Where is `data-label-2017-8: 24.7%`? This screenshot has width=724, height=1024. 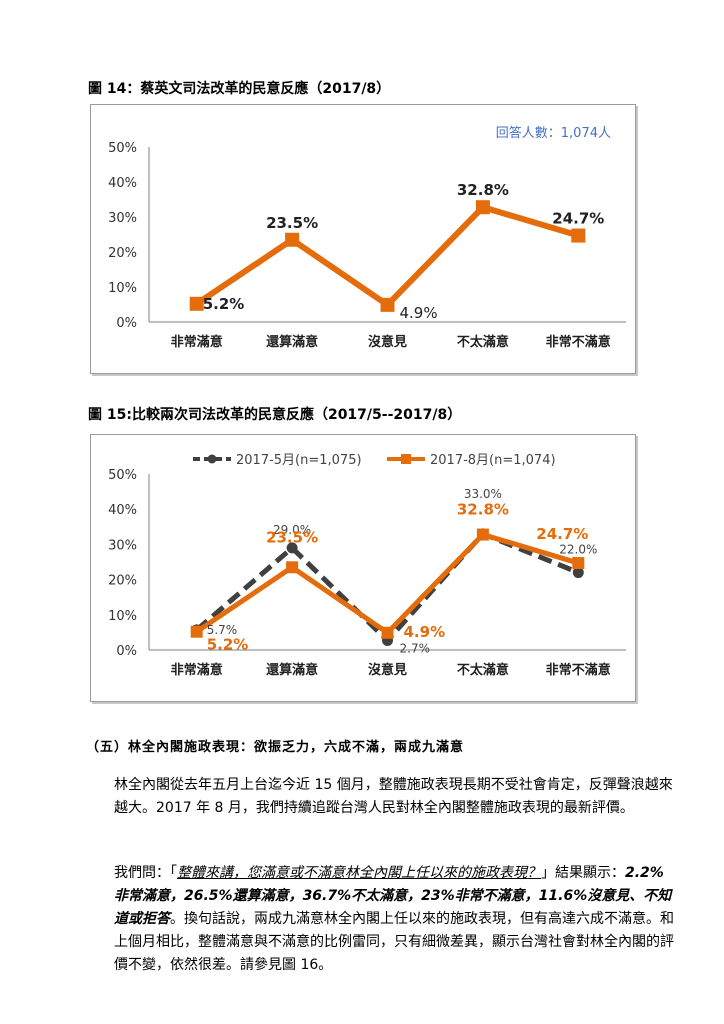 data-label-2017-8: 24.7% is located at coordinates (562, 534).